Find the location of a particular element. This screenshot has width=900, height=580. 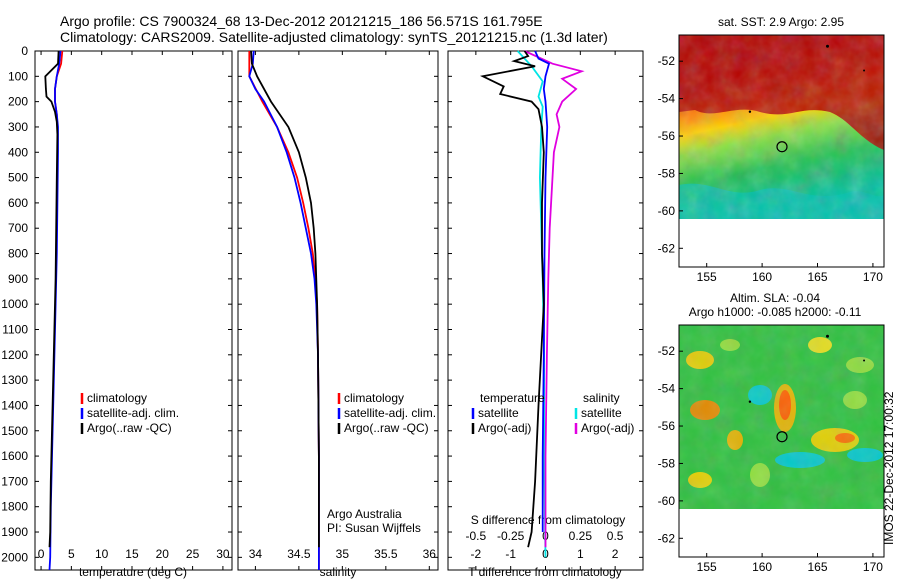

sdiff-x-tick-label: 0.5 is located at coordinates (615, 536).